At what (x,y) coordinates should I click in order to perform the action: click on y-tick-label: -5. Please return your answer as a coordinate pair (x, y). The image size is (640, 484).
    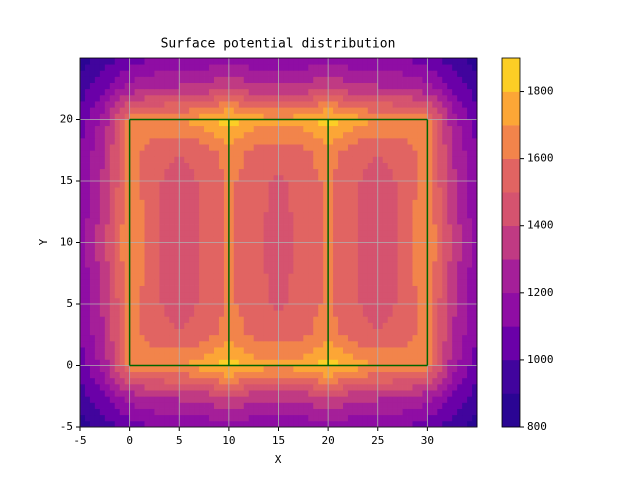
    Looking at the image, I should click on (66, 426).